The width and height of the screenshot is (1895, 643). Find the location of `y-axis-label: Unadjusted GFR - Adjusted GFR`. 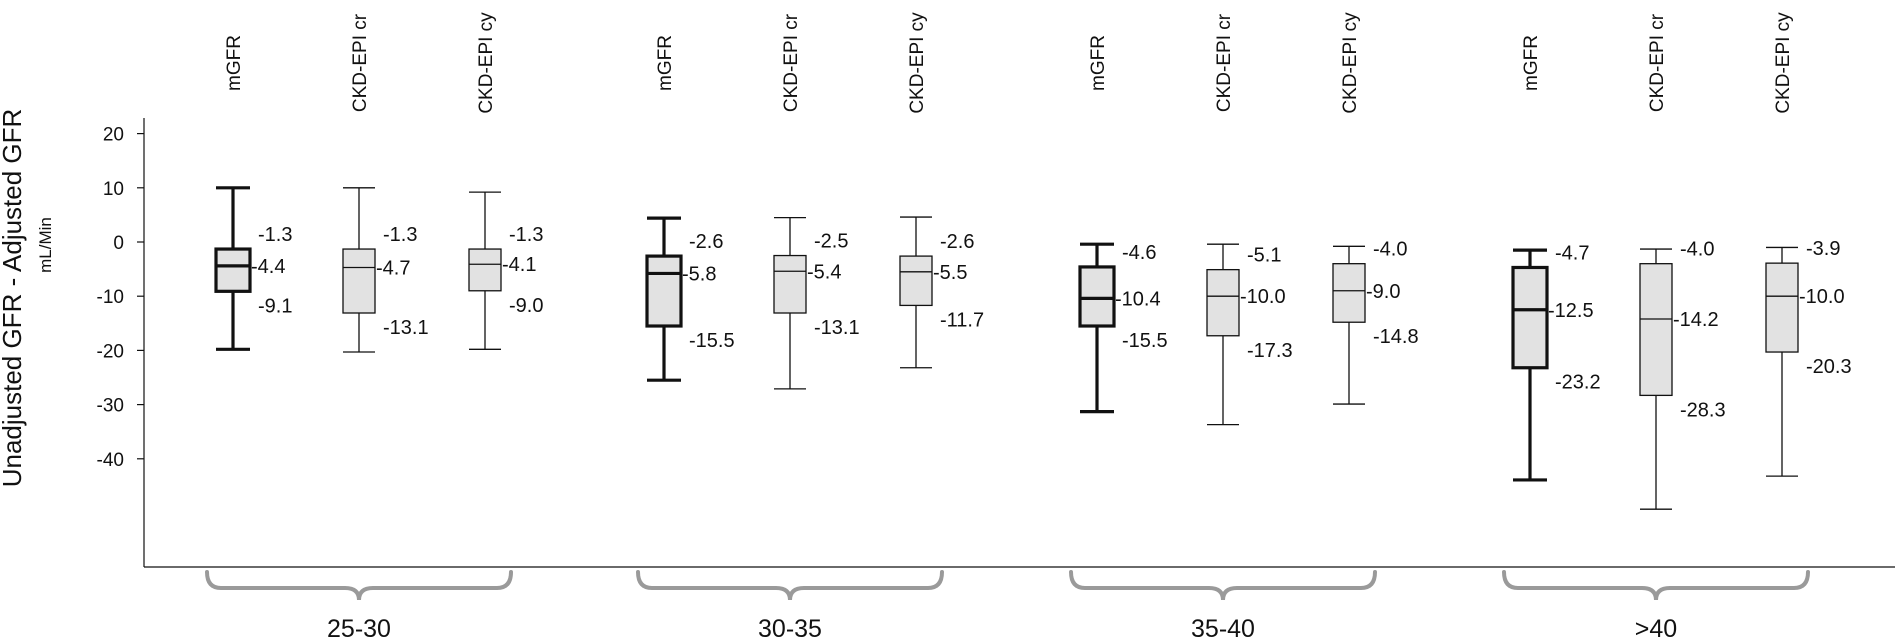

y-axis-label: Unadjusted GFR - Adjusted GFR is located at coordinates (13, 298).